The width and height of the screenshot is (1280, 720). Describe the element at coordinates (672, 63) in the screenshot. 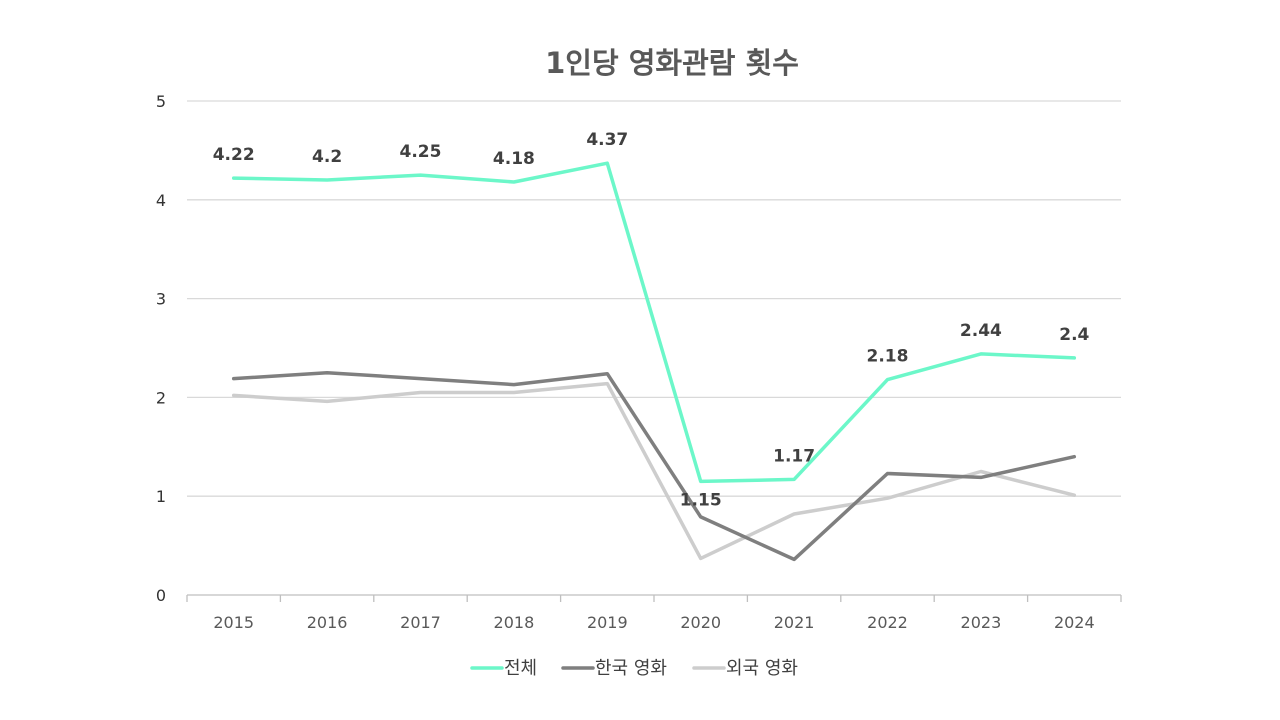

I see `chart-title: 1인당 영화관람 횟수` at that location.